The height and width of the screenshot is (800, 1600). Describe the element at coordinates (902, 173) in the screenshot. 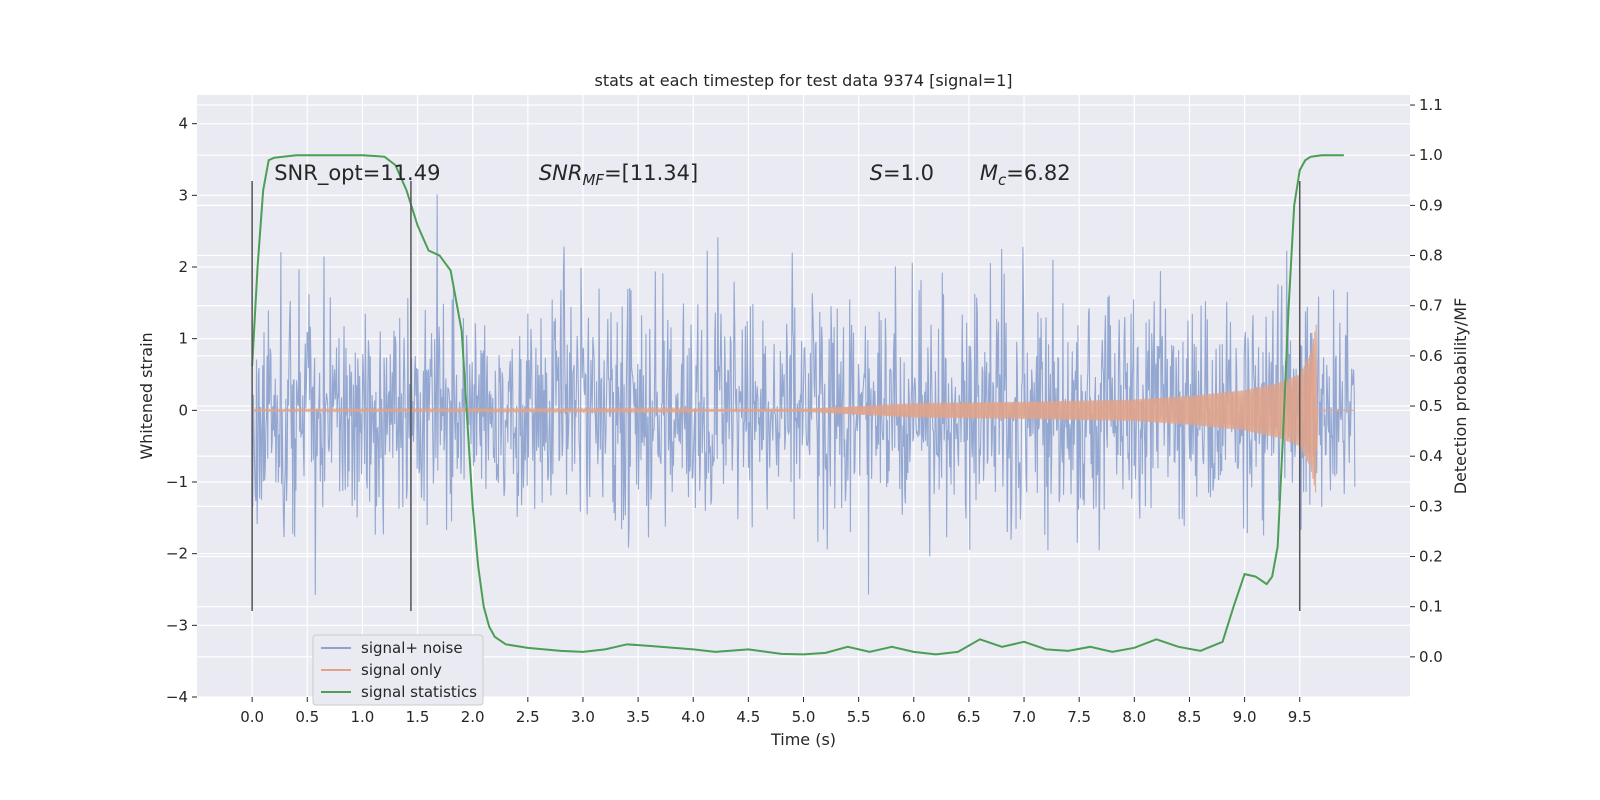

I see `annotation: S=1.0` at that location.